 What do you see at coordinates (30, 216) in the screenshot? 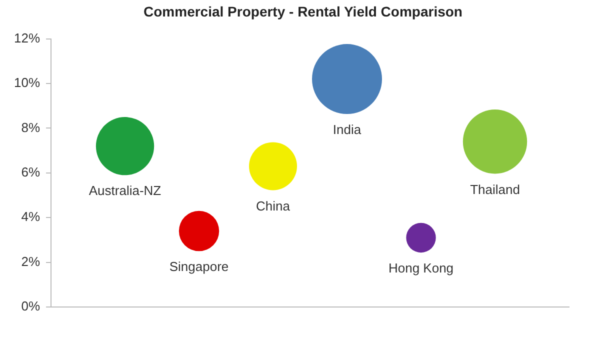
I see `y-tick-label: 4%` at bounding box center [30, 216].